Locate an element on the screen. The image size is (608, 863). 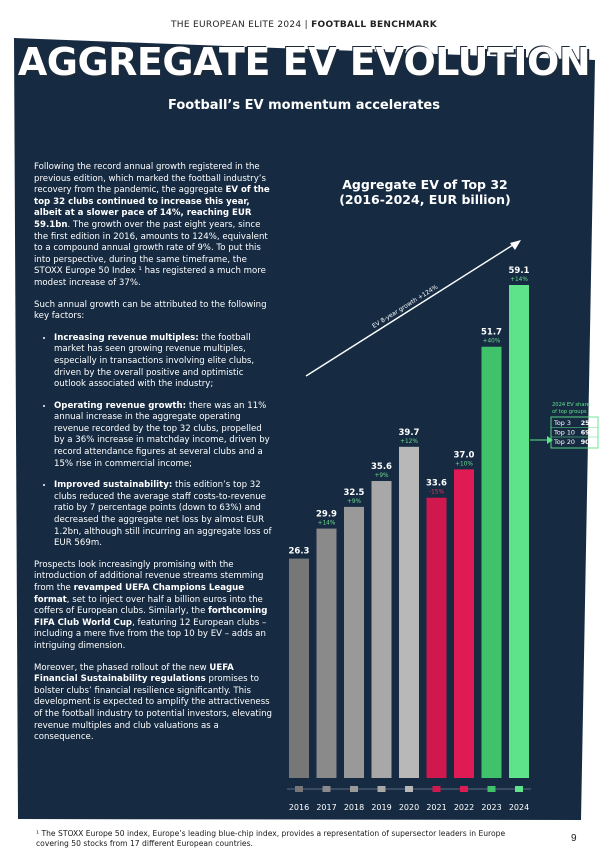
share-box-title: 2024 EV share is located at coordinates (571, 405).